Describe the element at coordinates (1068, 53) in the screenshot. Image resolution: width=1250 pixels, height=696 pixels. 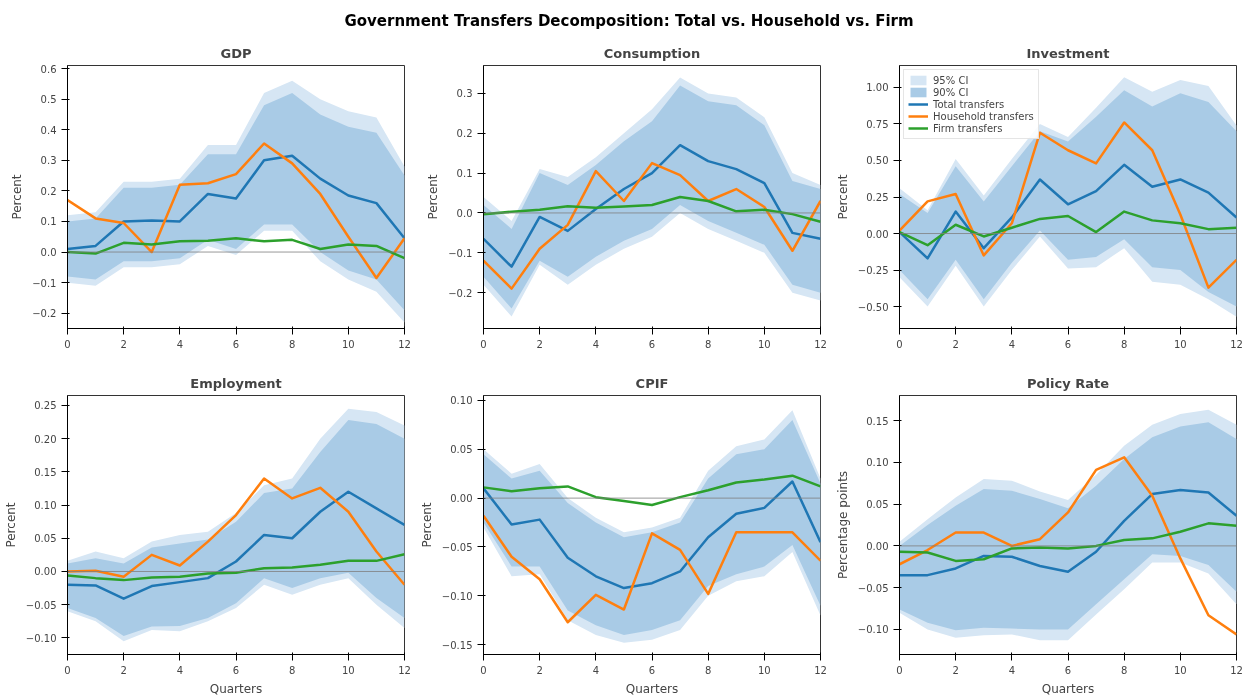
I see `chart-title: Investment` at that location.